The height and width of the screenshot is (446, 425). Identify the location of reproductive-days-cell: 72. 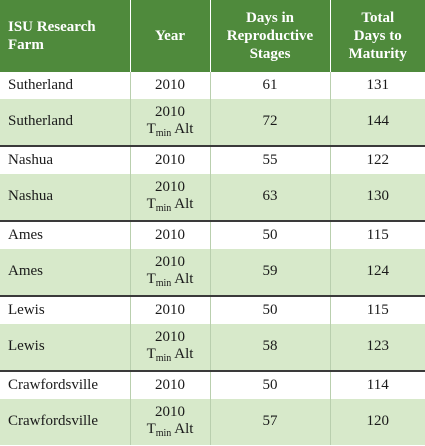
(270, 122).